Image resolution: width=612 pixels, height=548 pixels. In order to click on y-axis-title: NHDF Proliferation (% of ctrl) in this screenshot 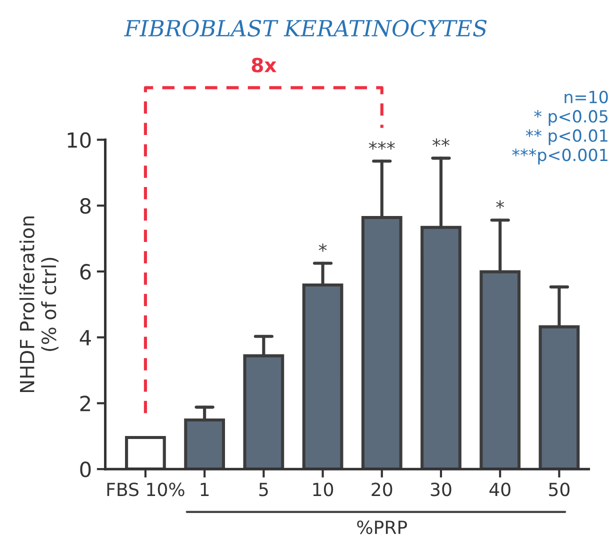, I will do `click(39, 304)`.